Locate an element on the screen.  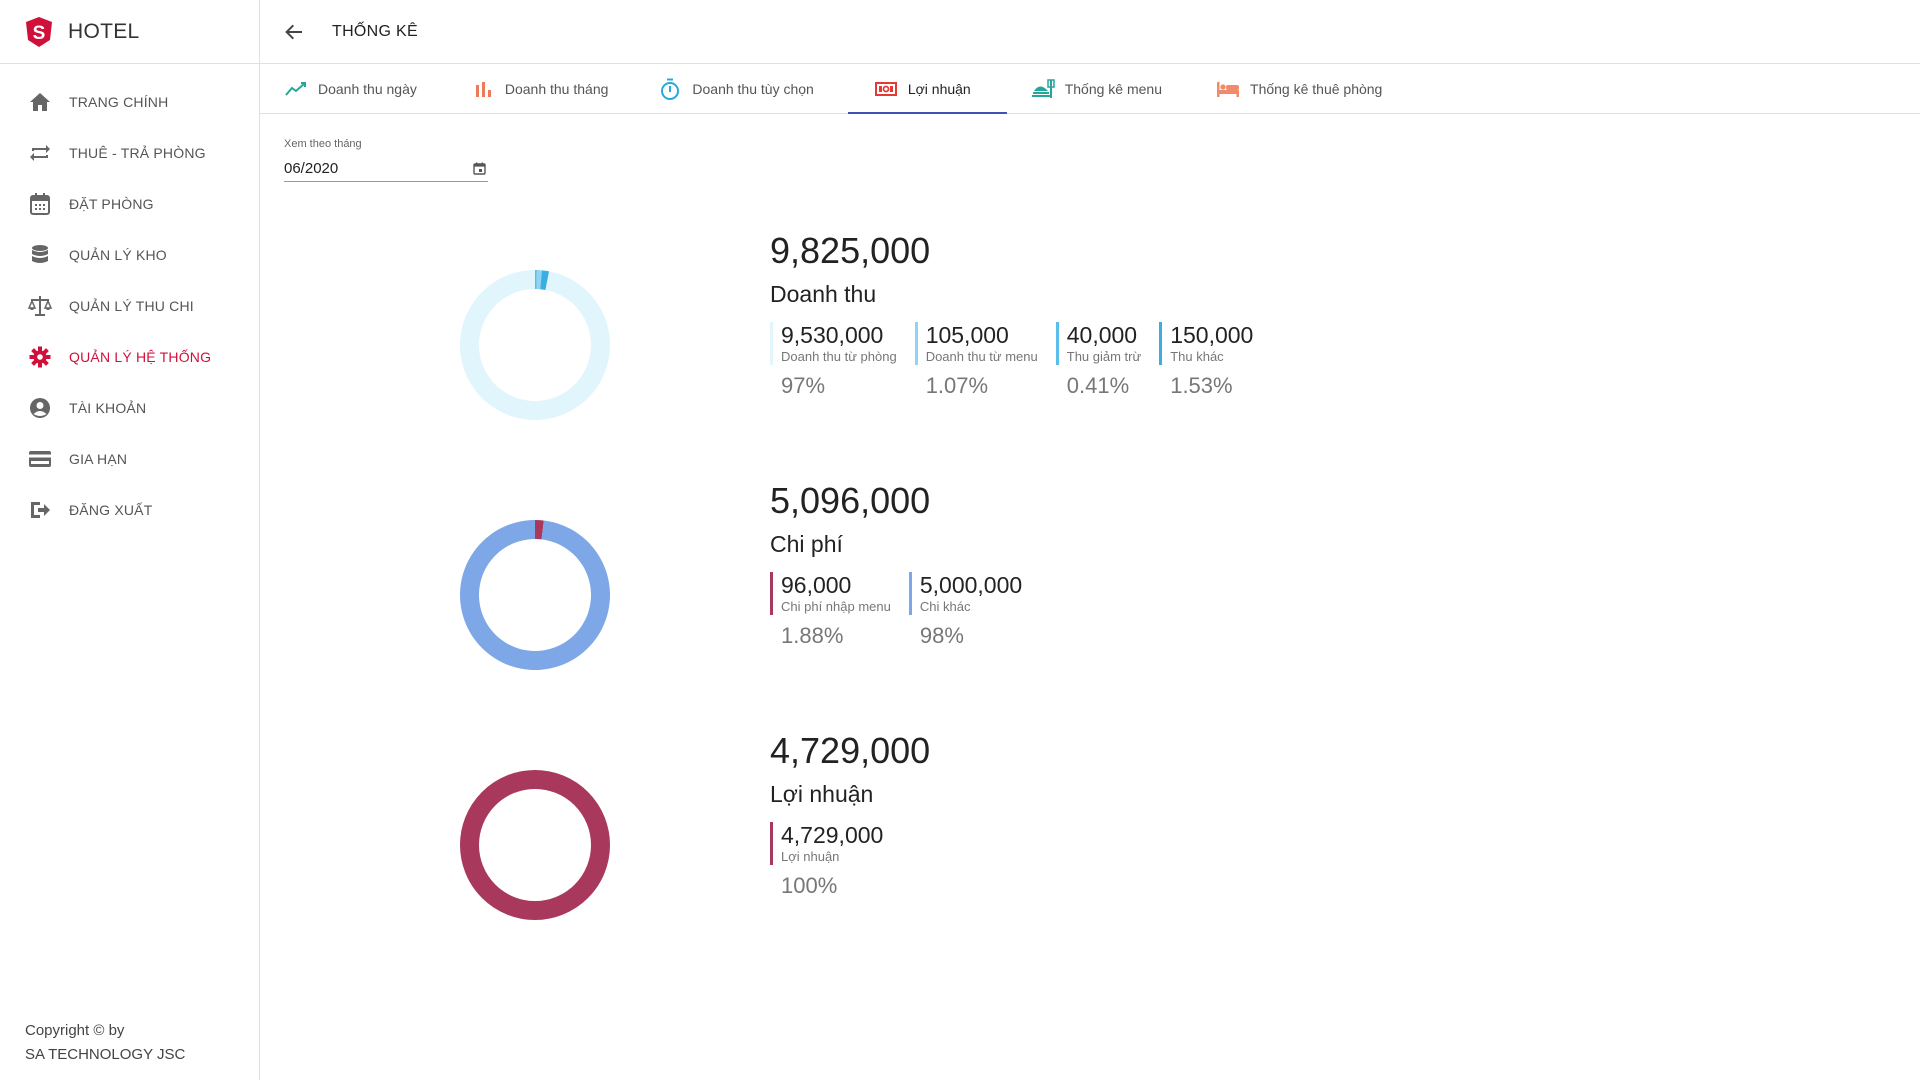
item-percent: 97% is located at coordinates (803, 385).